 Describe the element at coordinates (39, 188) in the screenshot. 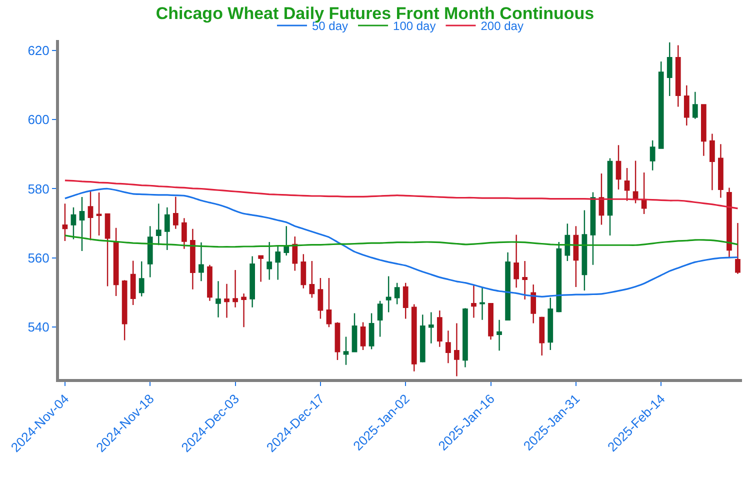

I see `y-tick-label: 580` at that location.